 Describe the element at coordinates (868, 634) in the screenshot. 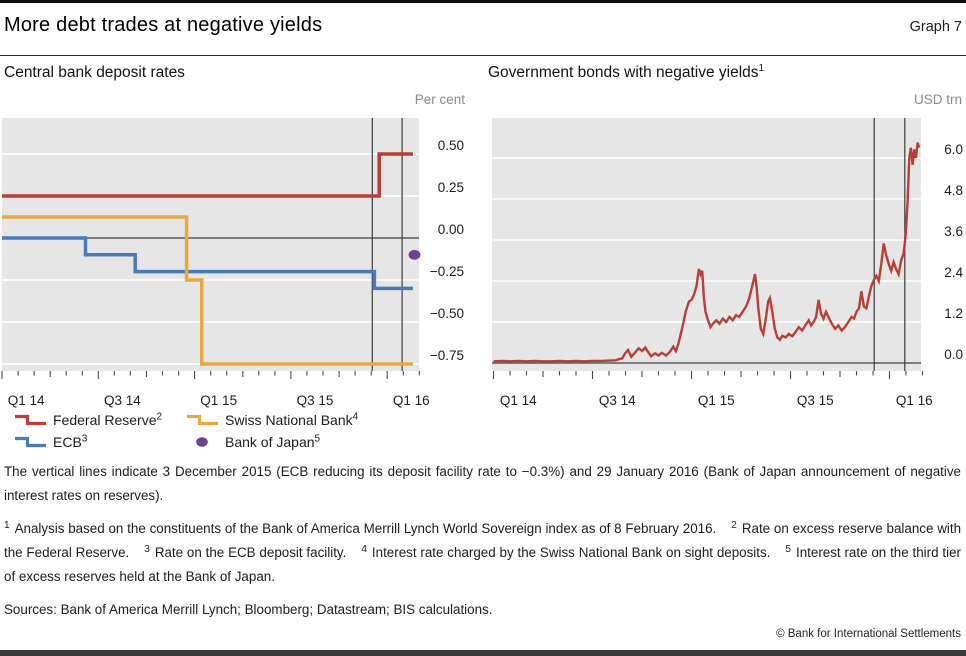

I see `copyright-notice: © Bank for International Settlements` at that location.